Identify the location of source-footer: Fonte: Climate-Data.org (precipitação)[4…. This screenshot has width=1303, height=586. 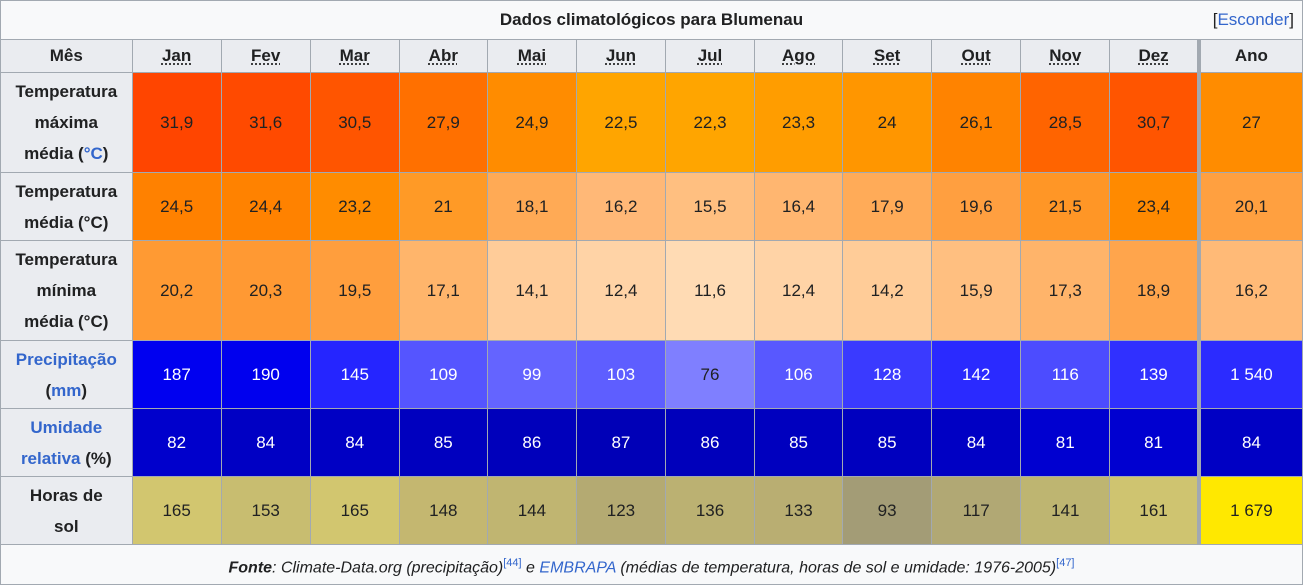
(651, 563).